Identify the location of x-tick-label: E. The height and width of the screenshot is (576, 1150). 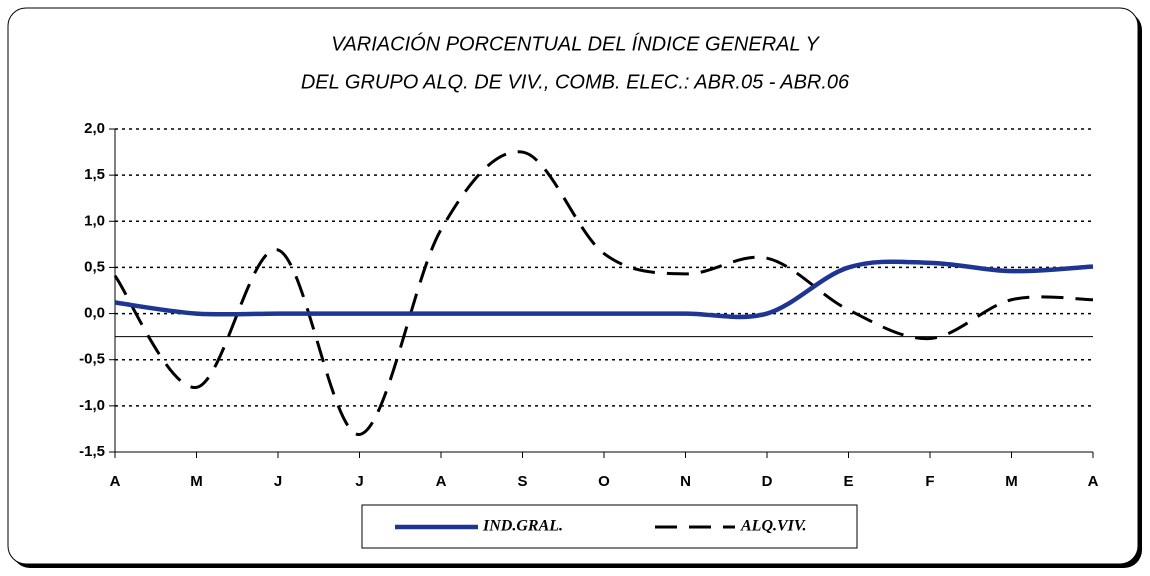
(848, 481).